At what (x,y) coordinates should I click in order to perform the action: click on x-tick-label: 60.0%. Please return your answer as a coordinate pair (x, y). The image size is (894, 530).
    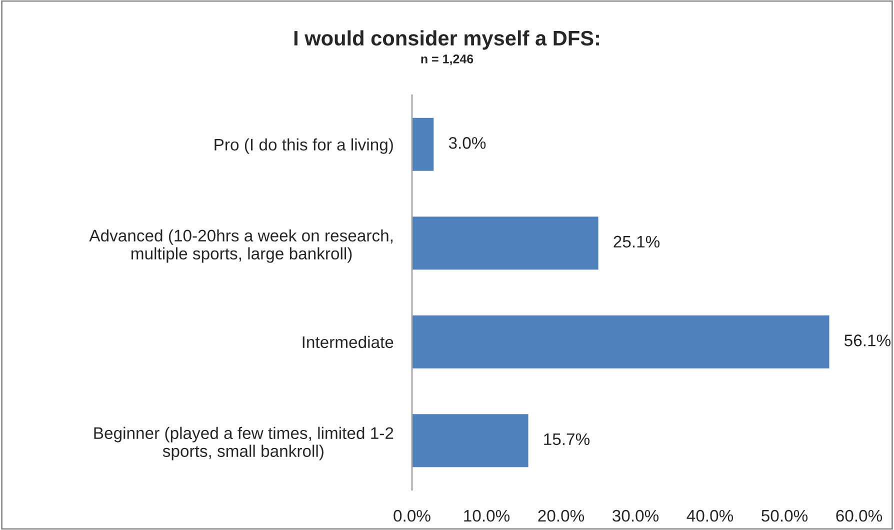
    Looking at the image, I should click on (859, 516).